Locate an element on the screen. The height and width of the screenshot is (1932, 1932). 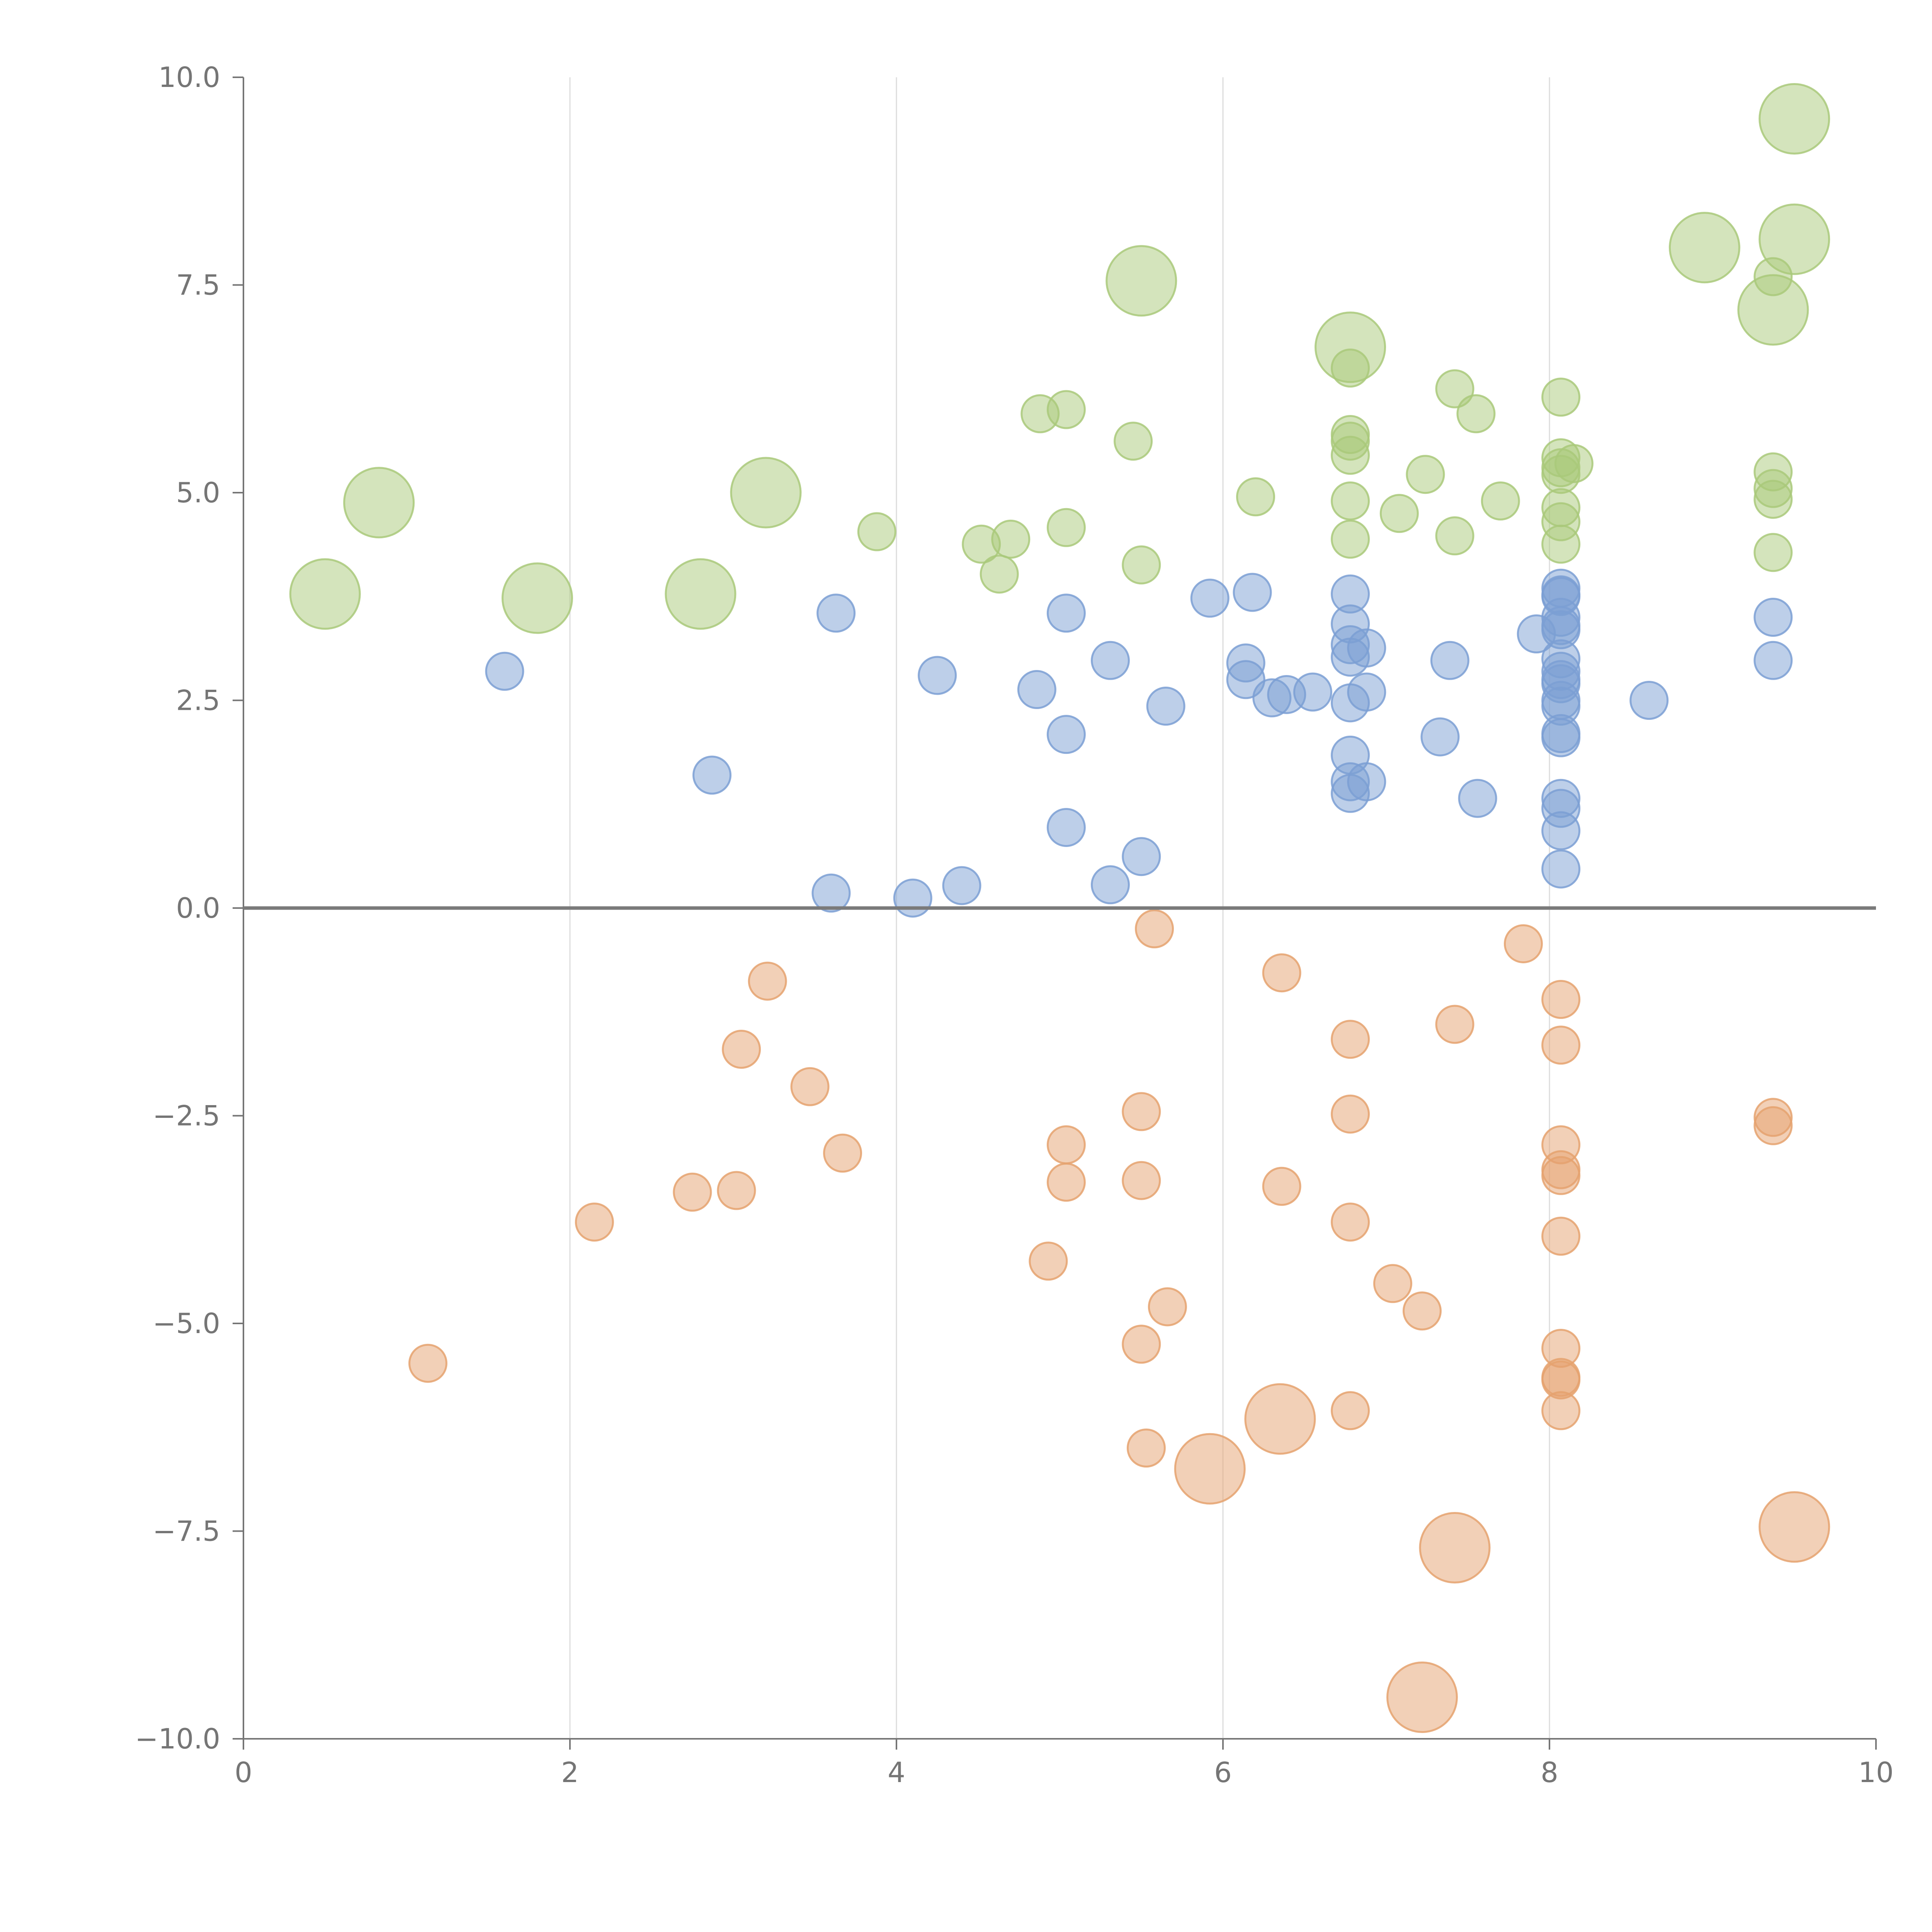
y-tick-label-3: 2.5 is located at coordinates (198, 701).